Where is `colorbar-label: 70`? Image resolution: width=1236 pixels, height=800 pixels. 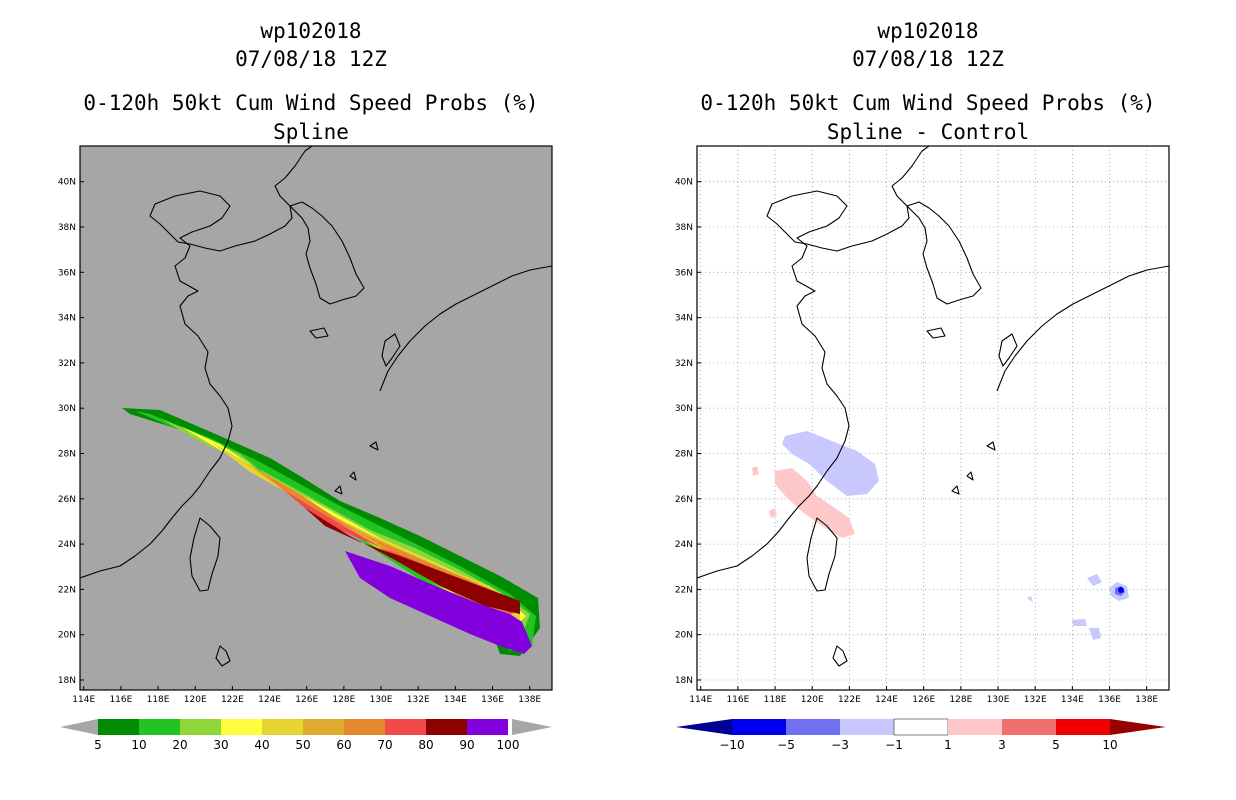 colorbar-label: 70 is located at coordinates (384, 745).